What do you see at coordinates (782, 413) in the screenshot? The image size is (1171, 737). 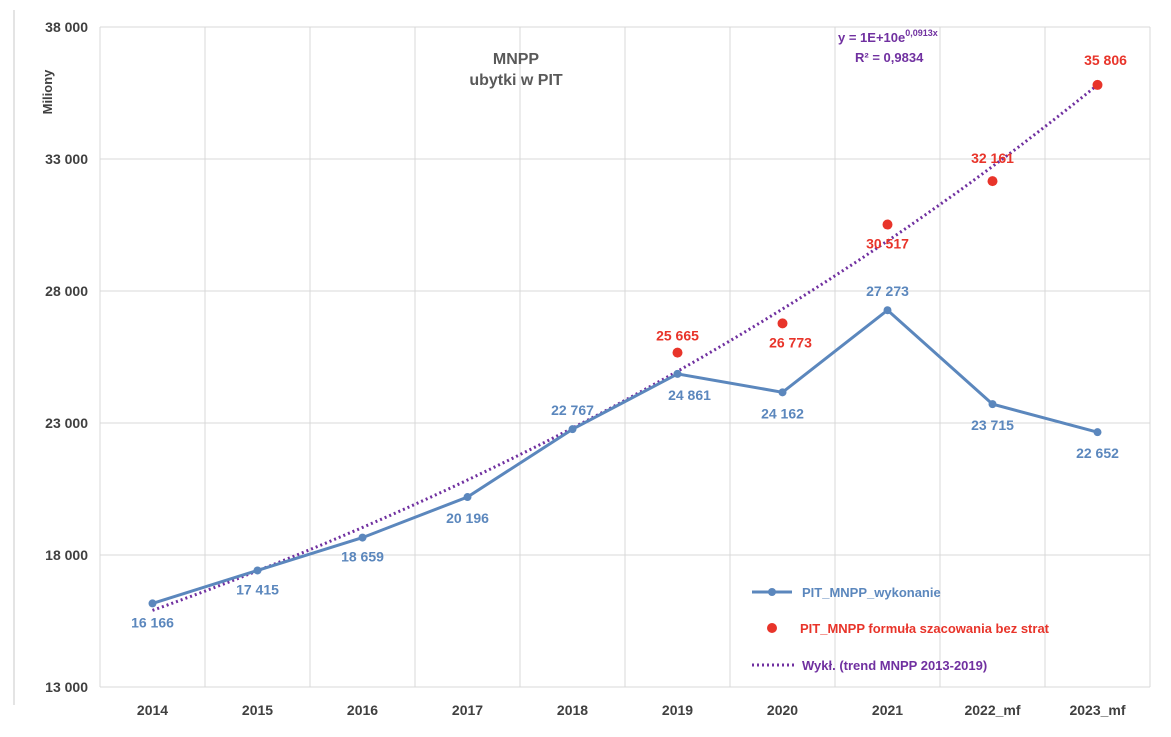 I see `actual-data-label: 24 162` at bounding box center [782, 413].